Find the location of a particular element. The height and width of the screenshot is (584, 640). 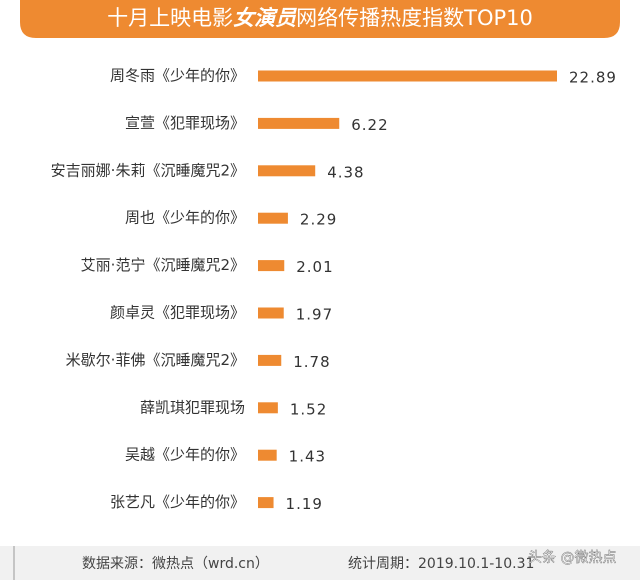

category-label: 张艺凡《少年的你》 is located at coordinates (177, 502).